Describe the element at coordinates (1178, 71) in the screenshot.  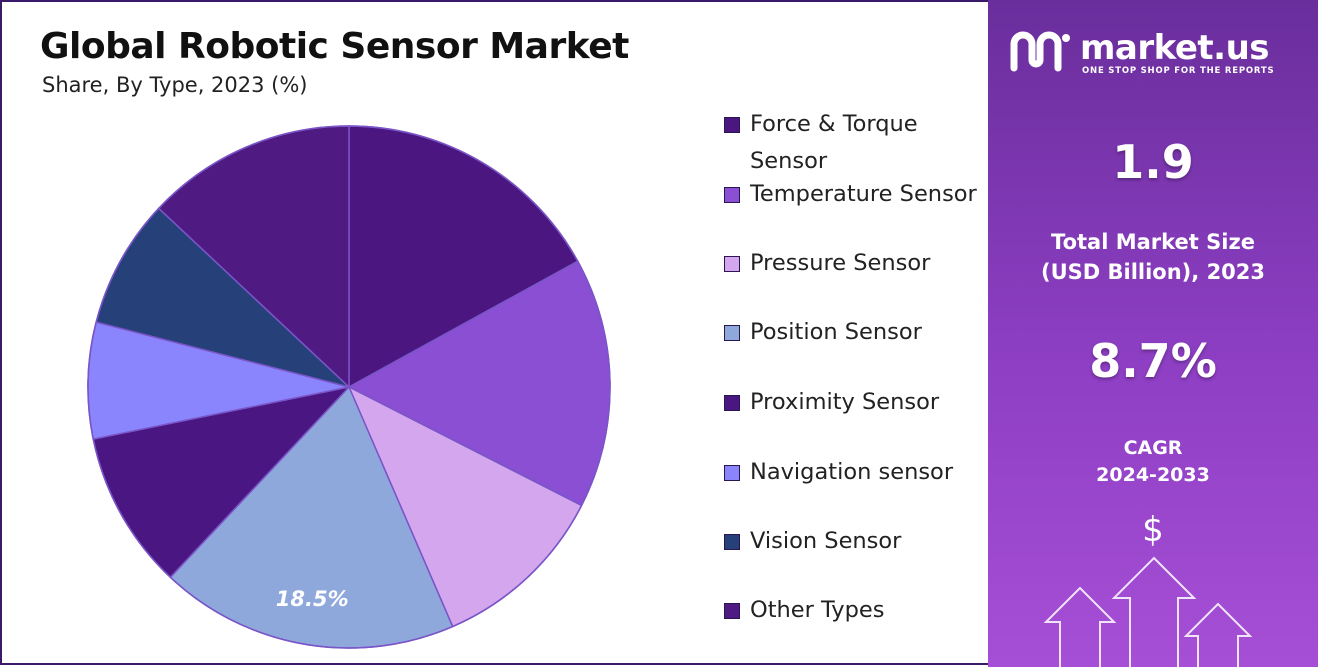
I see `brand-tagline: ONE STOP SHOP FOR THE REPORTS` at that location.